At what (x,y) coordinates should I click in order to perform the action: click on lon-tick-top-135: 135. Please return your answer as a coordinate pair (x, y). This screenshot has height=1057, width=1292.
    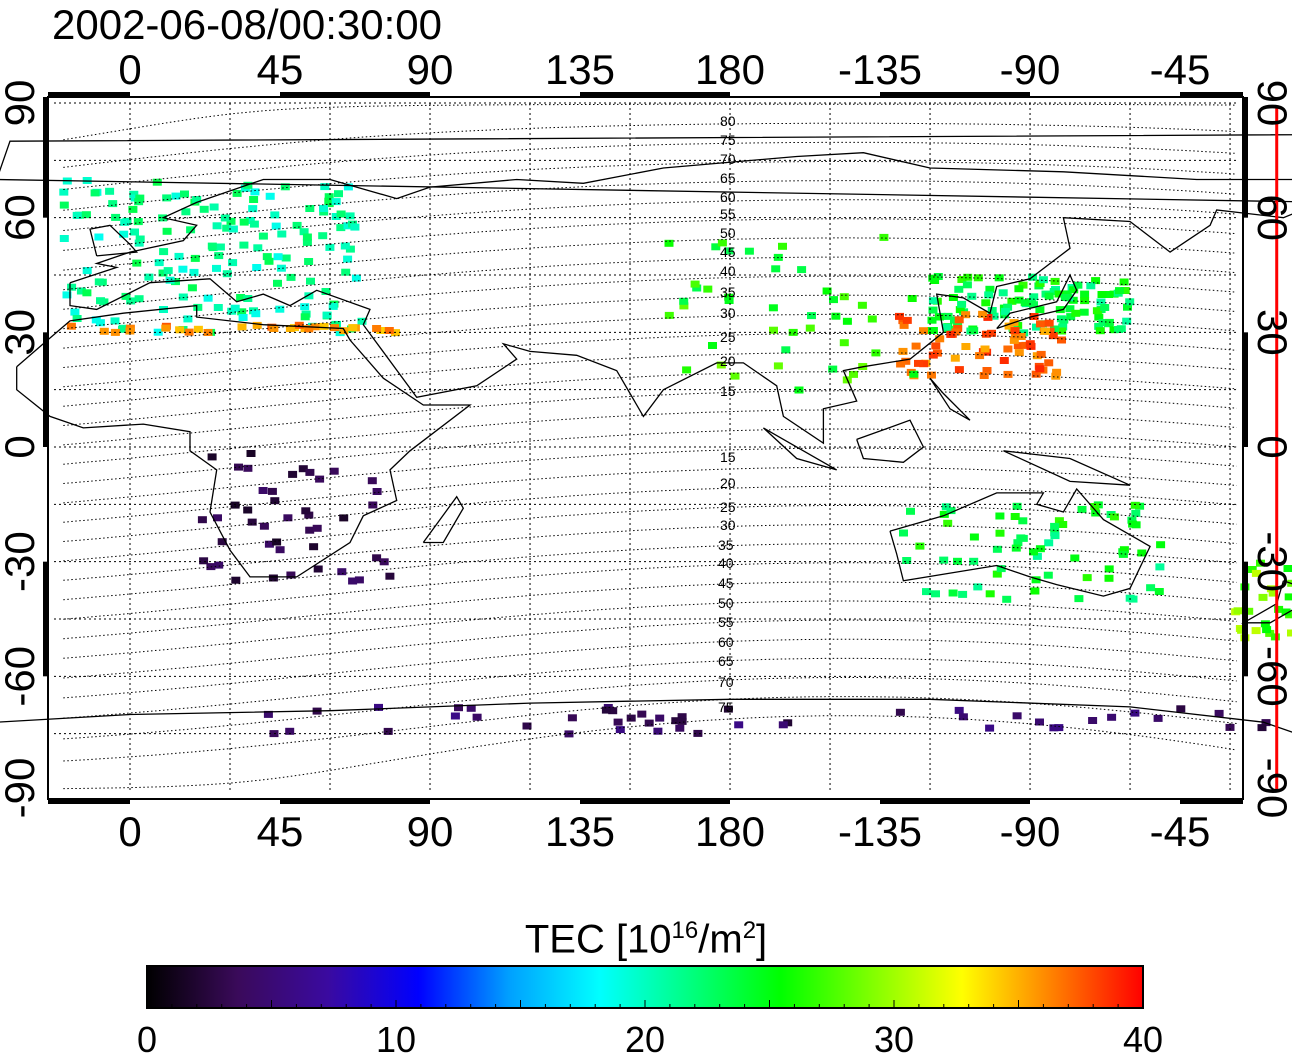
    Looking at the image, I should click on (580, 69).